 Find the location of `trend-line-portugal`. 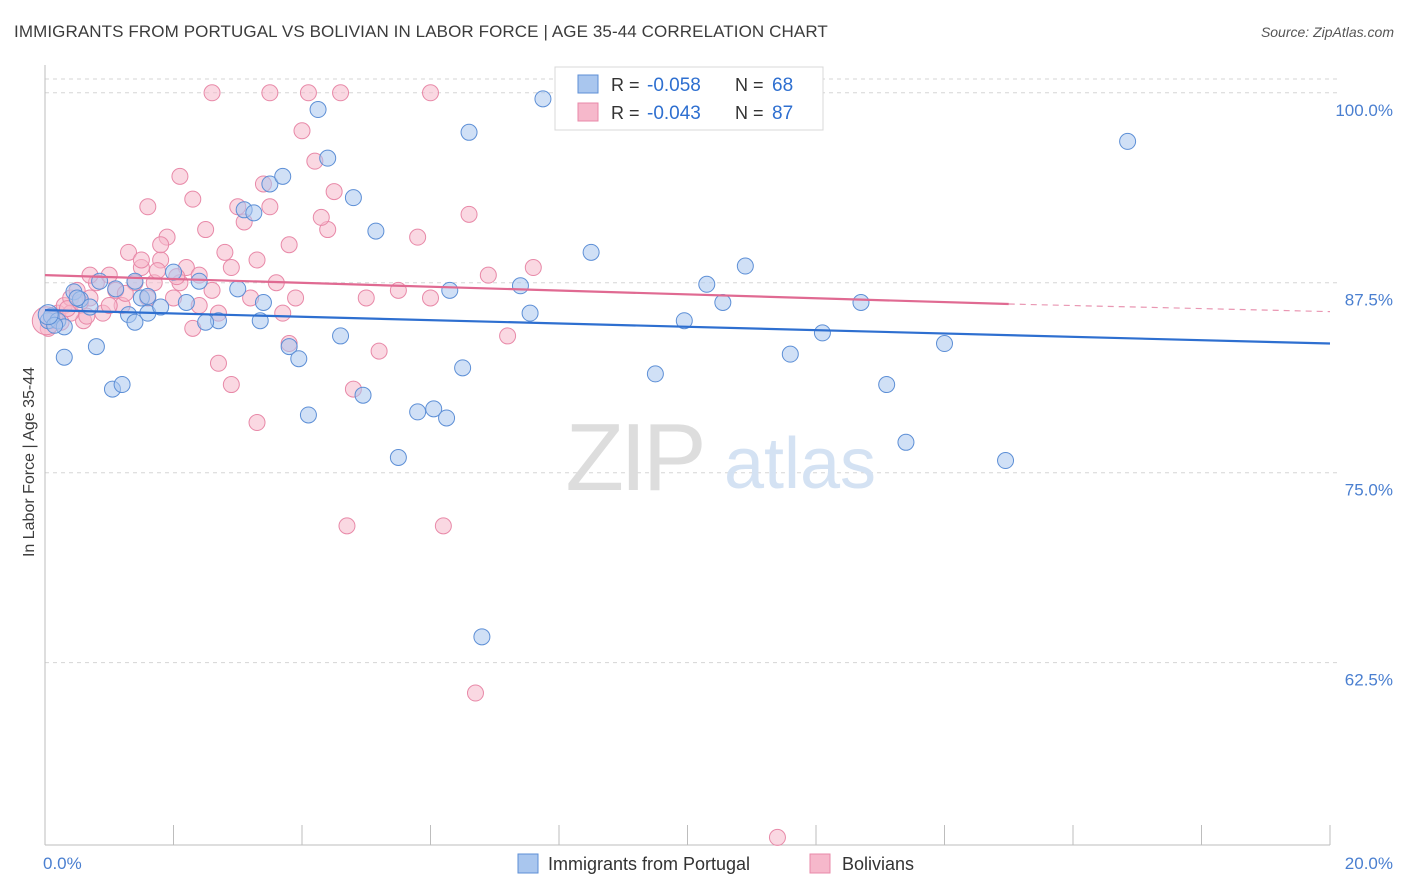

trend-line-portugal is located at coordinates (687, 326).